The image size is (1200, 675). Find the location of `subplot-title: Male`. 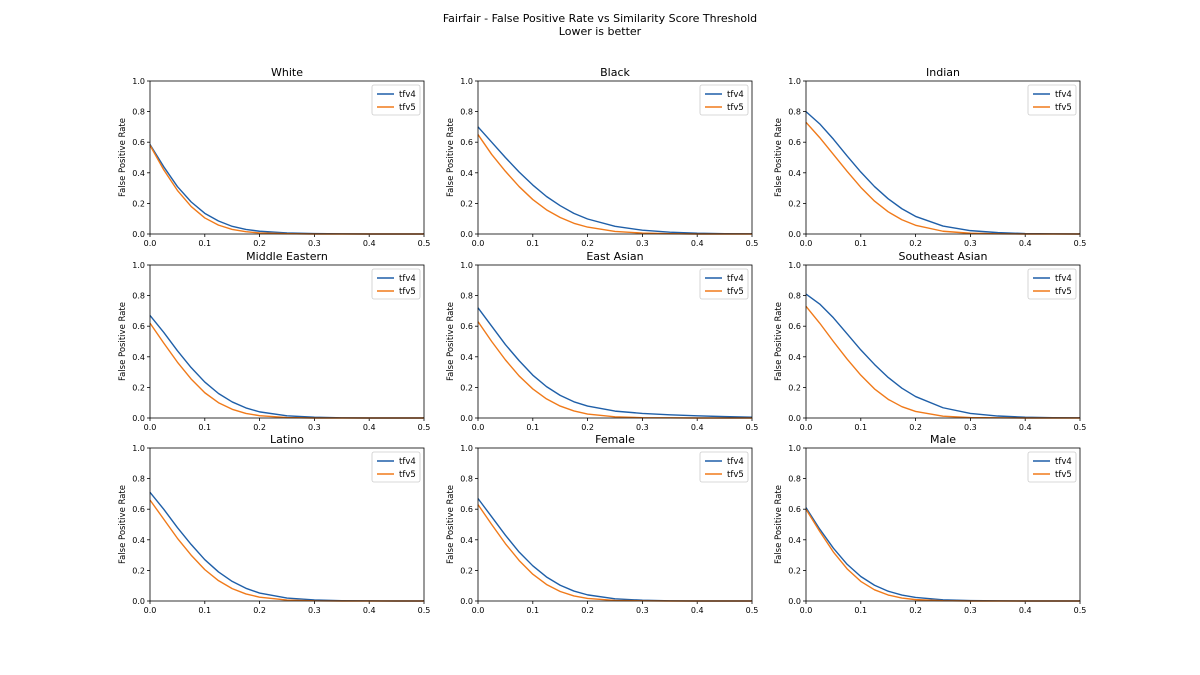

subplot-title: Male is located at coordinates (943, 439).